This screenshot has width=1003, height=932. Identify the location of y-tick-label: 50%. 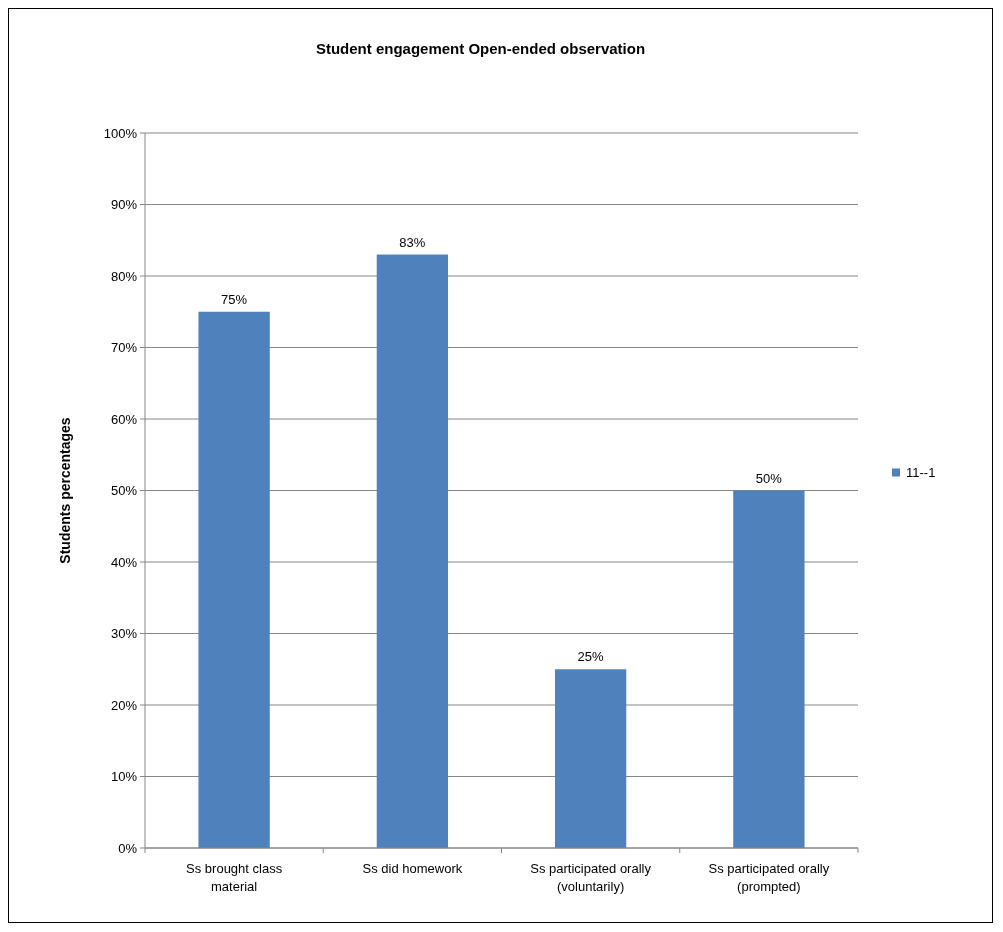
(124, 491).